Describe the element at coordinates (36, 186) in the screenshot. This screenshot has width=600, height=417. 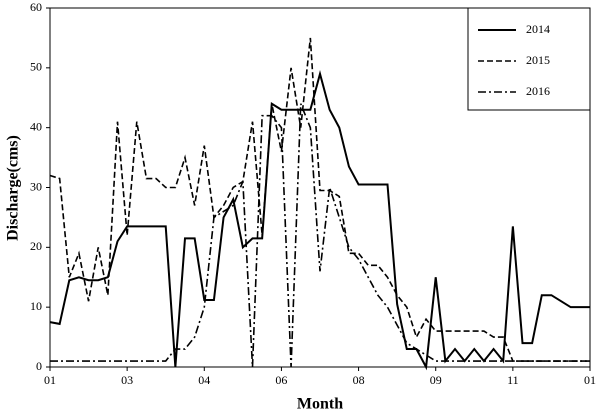
I see `y-tick-label: 30` at that location.